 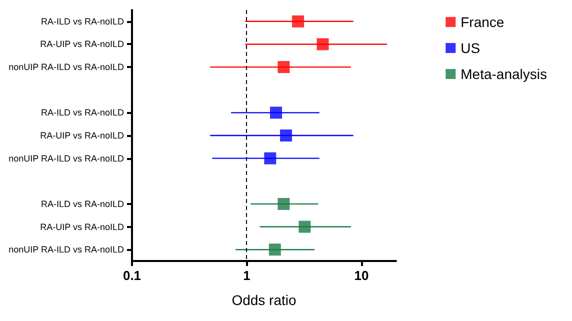 I want to click on legend-label: US, so click(x=470, y=48).